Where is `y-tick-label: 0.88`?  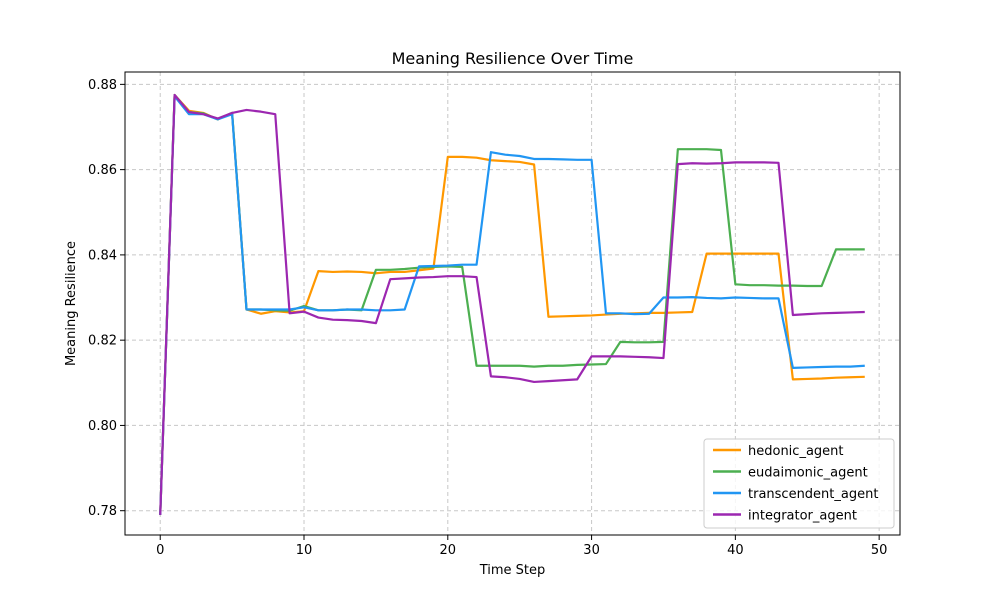 y-tick-label: 0.88 is located at coordinates (102, 85).